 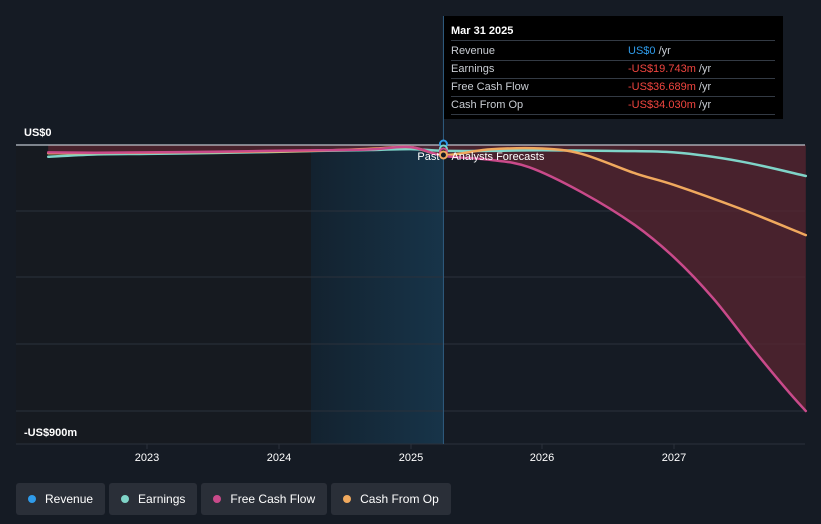 I want to click on legend-item-revenue: Revenue, so click(x=61, y=499).